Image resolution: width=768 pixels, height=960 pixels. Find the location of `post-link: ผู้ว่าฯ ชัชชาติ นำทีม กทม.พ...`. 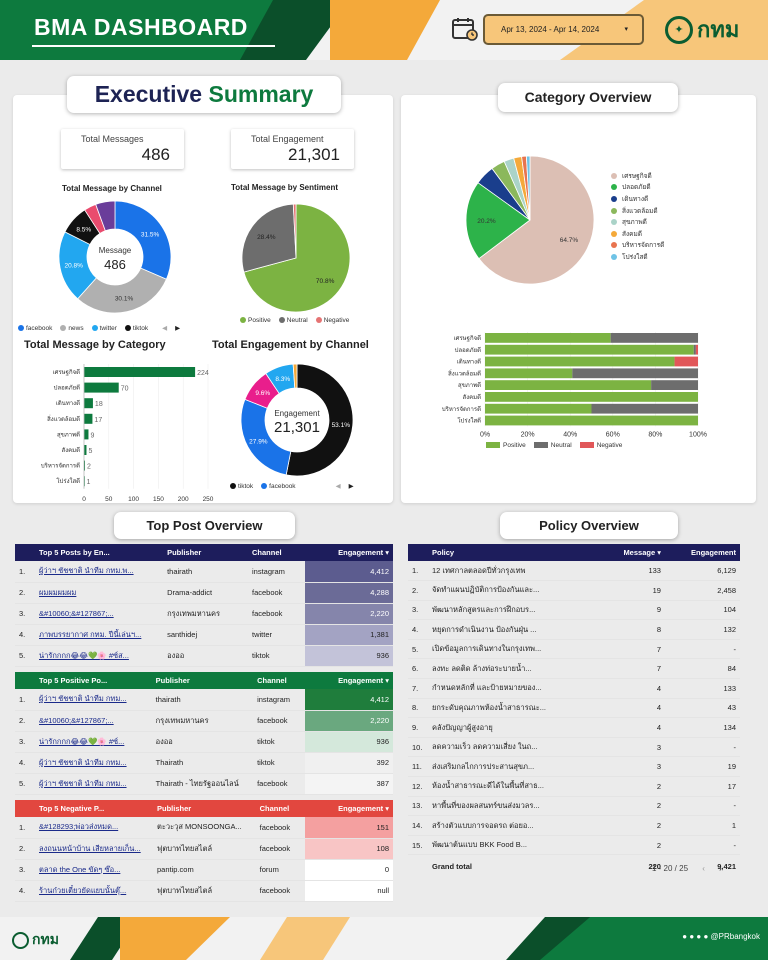

post-link: ผู้ว่าฯ ชัชชาติ นำทีม กทม.พ... is located at coordinates (99, 572).